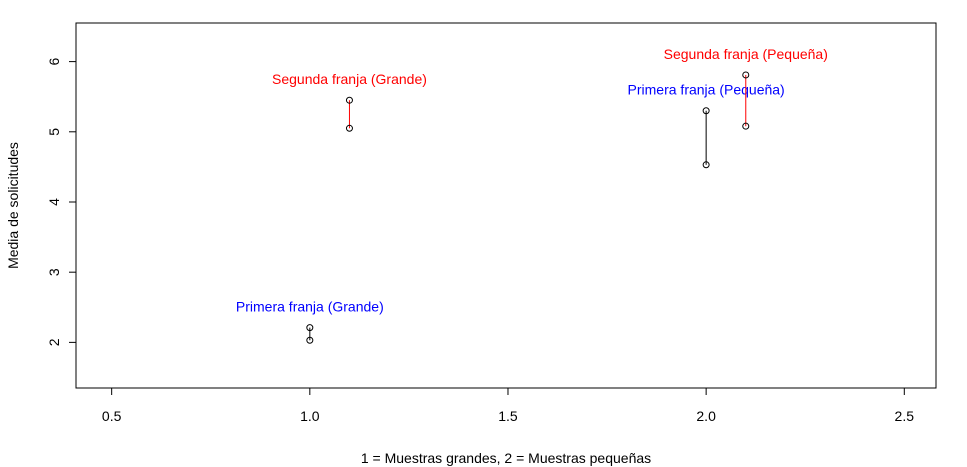 The width and height of the screenshot is (967, 467). Describe the element at coordinates (508, 405) in the screenshot. I see `x-axis: 0.5 1.0 1.5 2.0 2.5` at that location.